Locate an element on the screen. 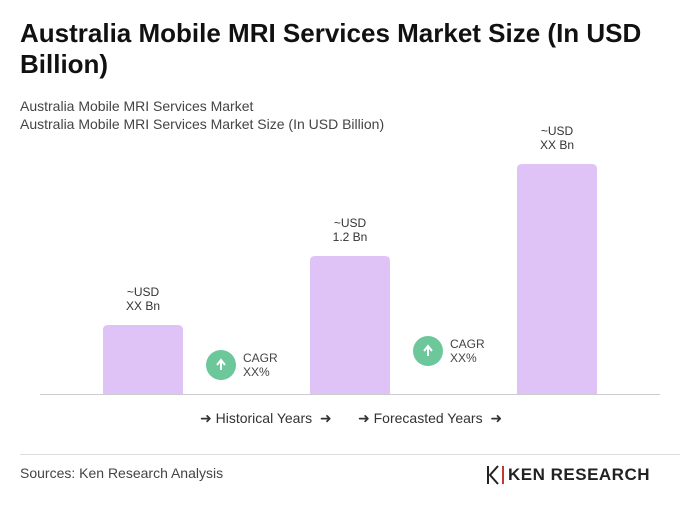  value-label: ~USD 1.2 Bn is located at coordinates (350, 230).